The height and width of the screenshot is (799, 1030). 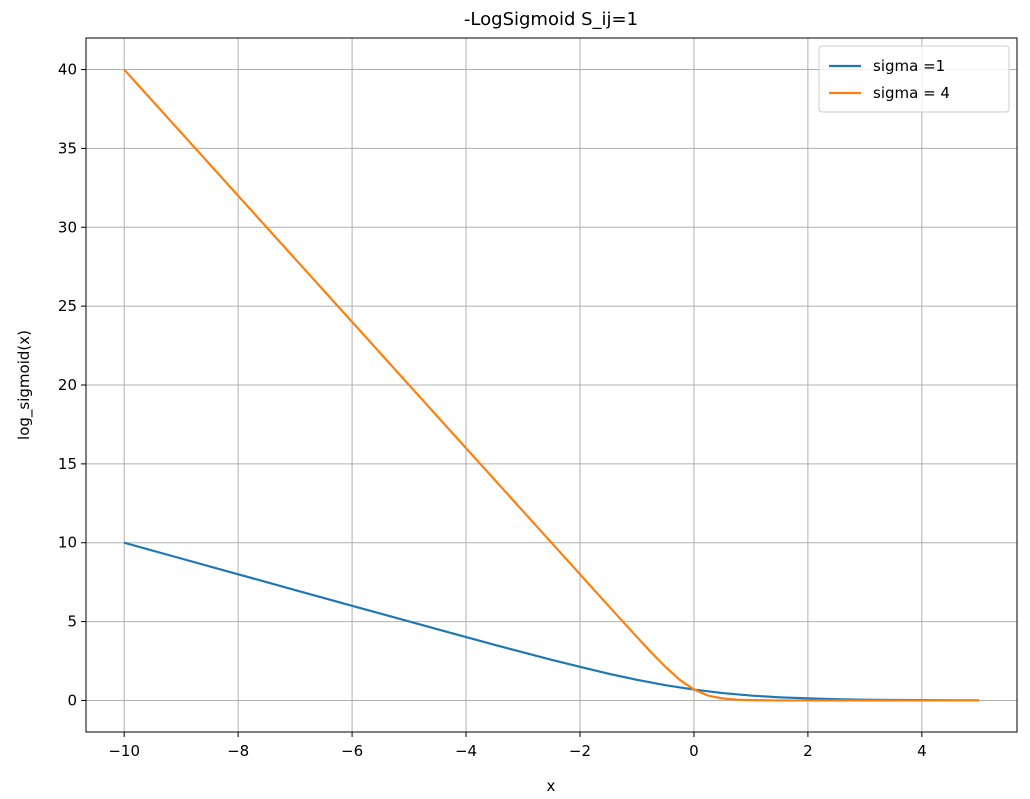 I want to click on x-axis-label: x, so click(x=551, y=786).